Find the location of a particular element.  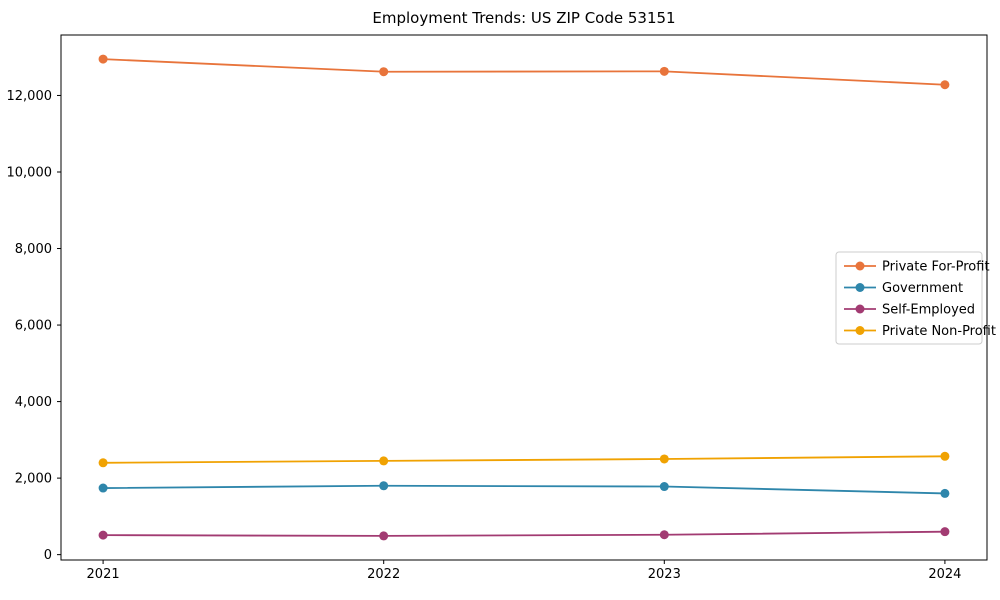

y-axis-tick-label: 12,000 is located at coordinates (30, 96).